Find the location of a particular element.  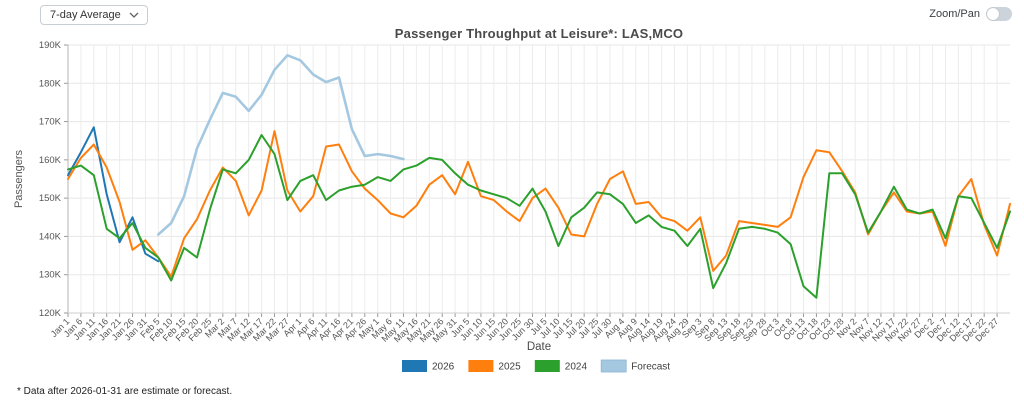

zoom-pan-control: Zoom/Pan is located at coordinates (970, 14).